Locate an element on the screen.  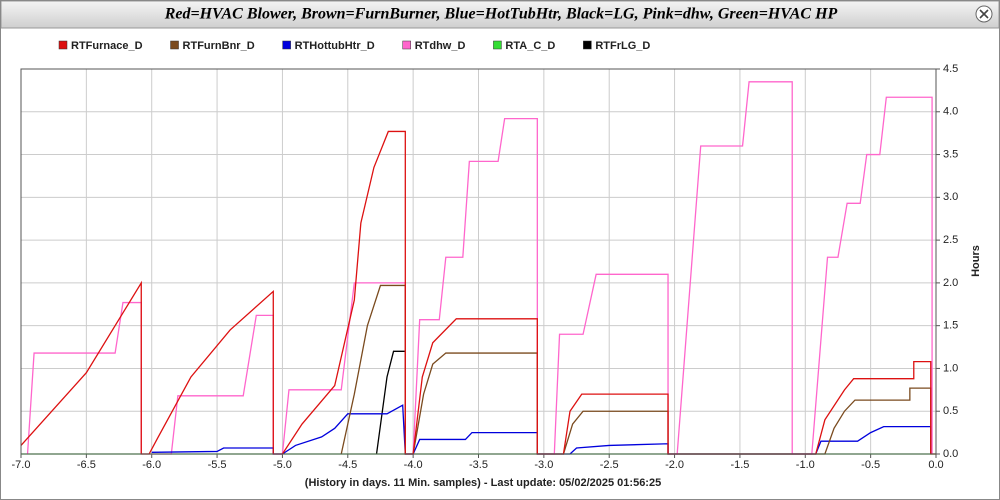
y-tick-label: 4.5 is located at coordinates (950, 69).